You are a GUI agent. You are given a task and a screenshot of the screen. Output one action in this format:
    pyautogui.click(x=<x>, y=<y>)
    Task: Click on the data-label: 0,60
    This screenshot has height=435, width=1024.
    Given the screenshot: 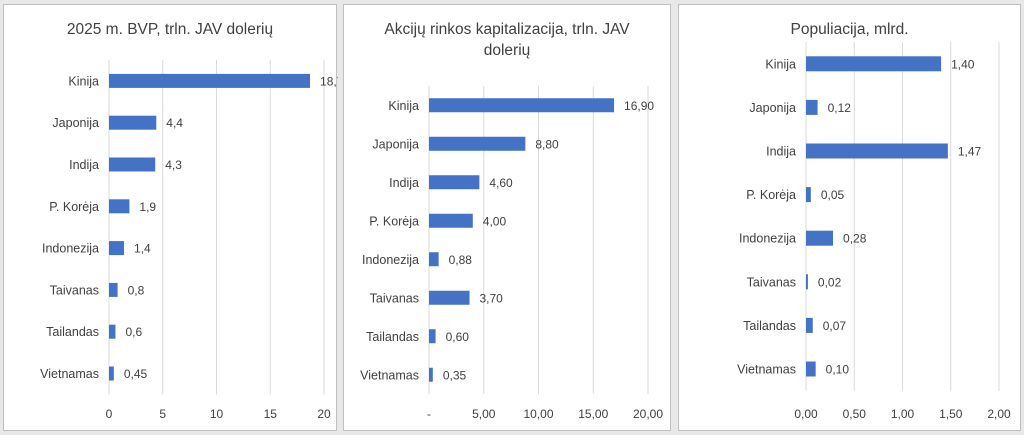 What is the action you would take?
    pyautogui.click(x=458, y=337)
    